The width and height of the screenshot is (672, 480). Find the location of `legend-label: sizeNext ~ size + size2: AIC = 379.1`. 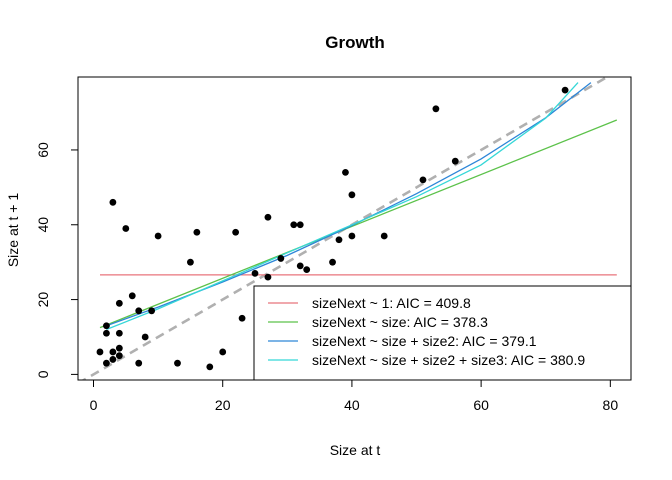

legend-label: sizeNext ~ size + size2: AIC = 379.1 is located at coordinates (424, 341).